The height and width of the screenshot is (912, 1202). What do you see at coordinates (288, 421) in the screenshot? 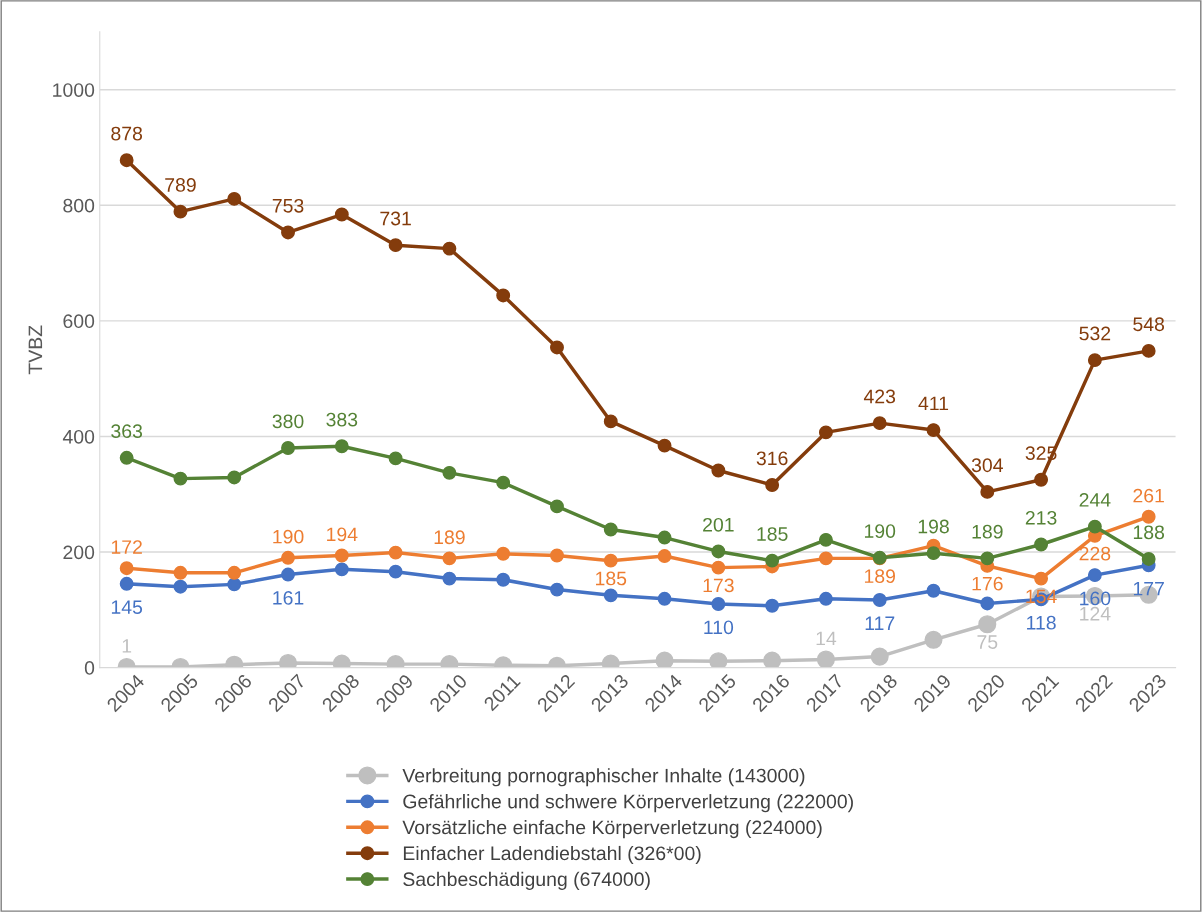
I see `data-label: 380` at bounding box center [288, 421].